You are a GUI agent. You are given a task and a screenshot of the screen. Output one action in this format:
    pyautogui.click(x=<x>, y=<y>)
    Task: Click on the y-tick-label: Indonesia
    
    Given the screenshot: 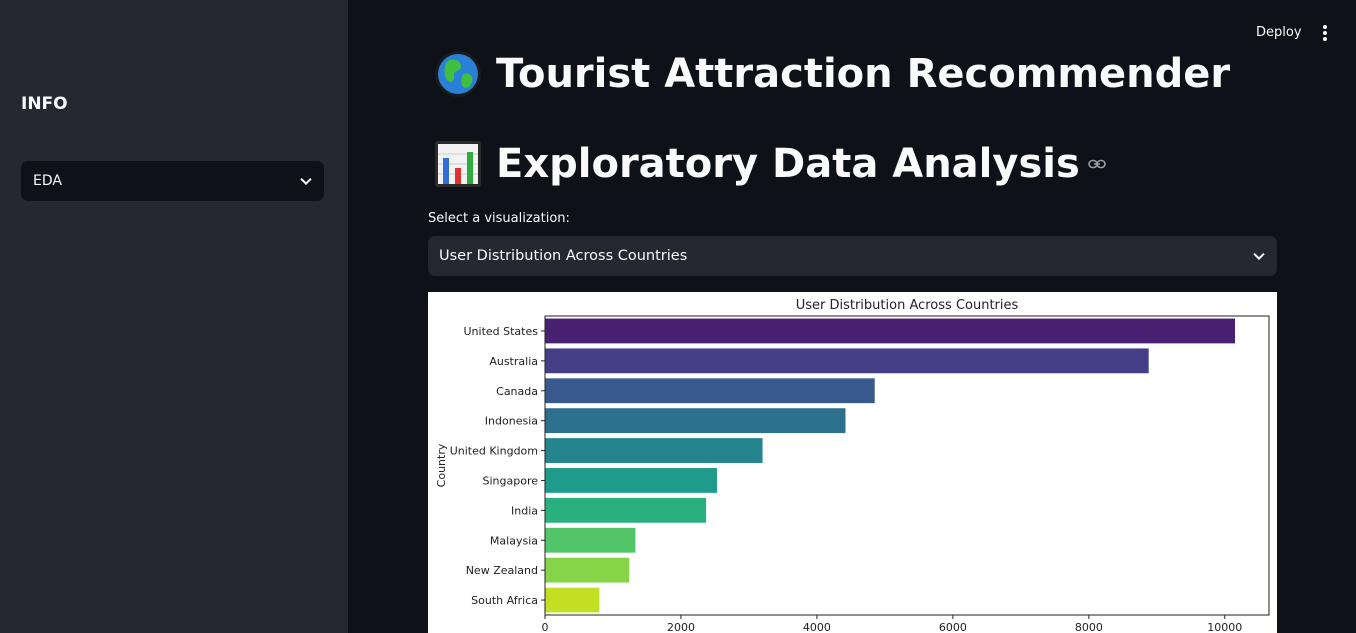 What is the action you would take?
    pyautogui.click(x=511, y=421)
    